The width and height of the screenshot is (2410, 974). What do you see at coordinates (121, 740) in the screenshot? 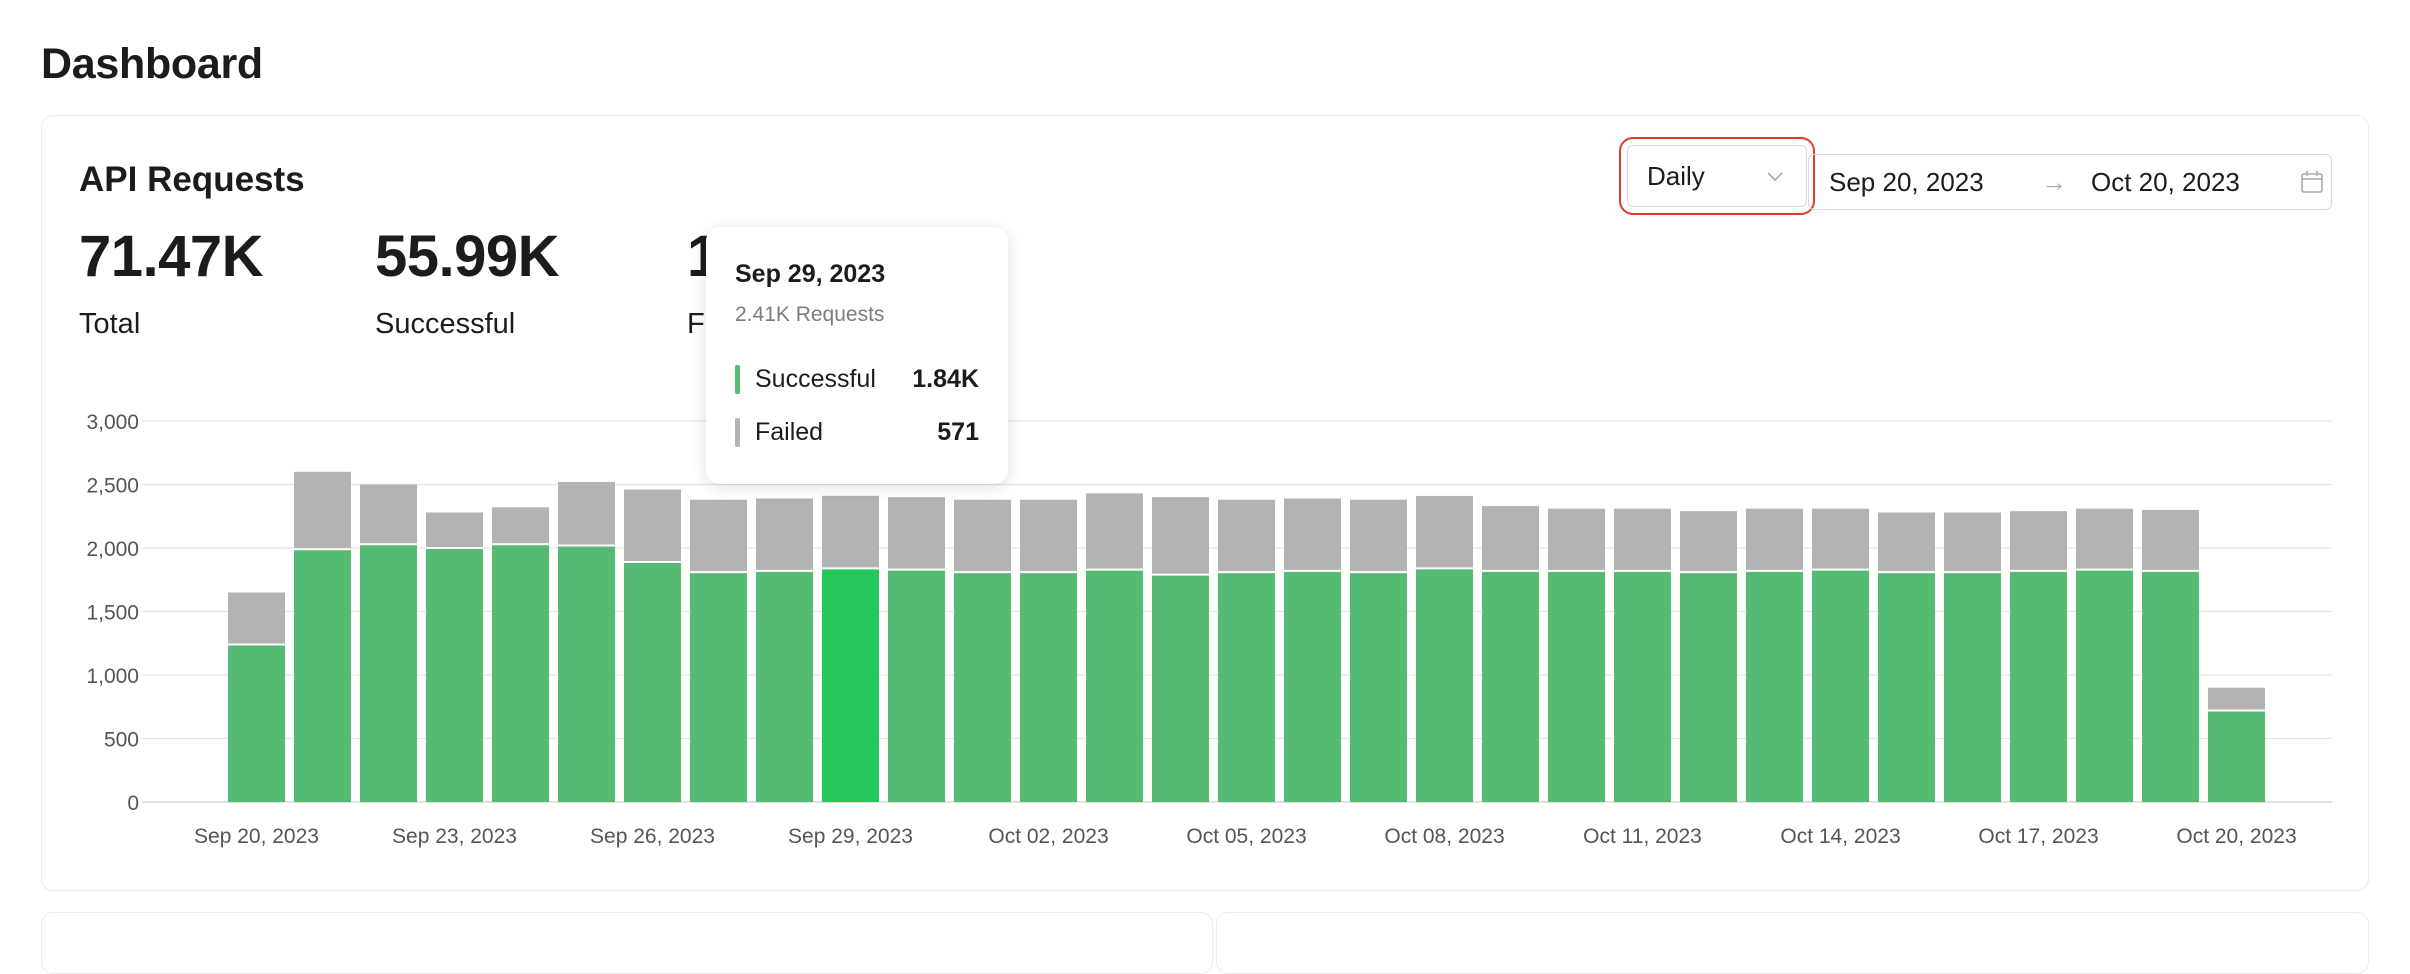
I see `y-tick-label: 500` at bounding box center [121, 740].